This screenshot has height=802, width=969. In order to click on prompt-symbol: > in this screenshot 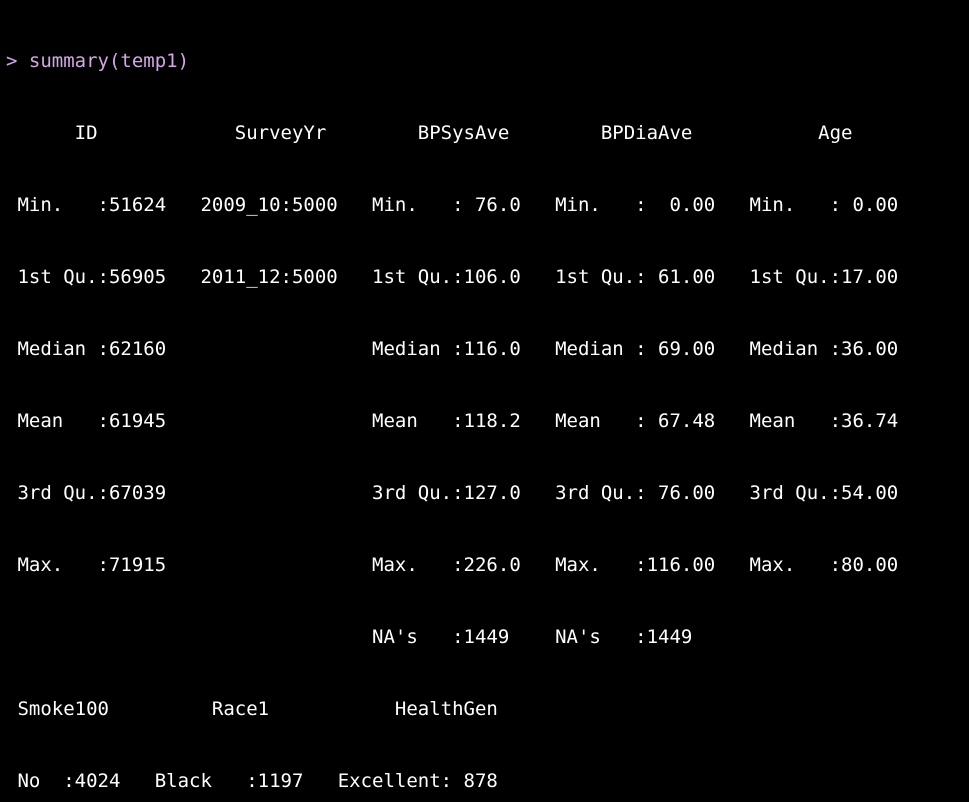, I will do `click(12, 61)`.